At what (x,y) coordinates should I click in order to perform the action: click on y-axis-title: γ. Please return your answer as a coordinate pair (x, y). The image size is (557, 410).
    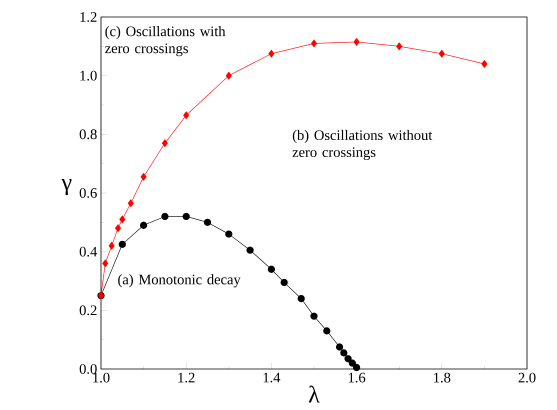
    Looking at the image, I should click on (66, 187).